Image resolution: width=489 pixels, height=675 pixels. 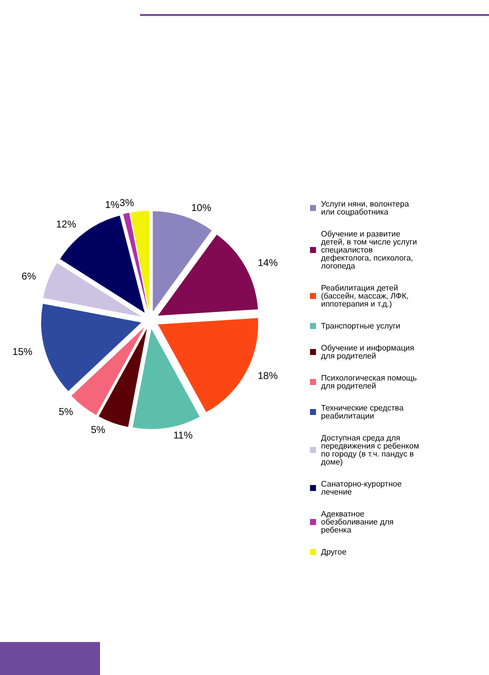 What do you see at coordinates (371, 450) in the screenshot?
I see `legend-label: Доступная среда для передвижения с ребенком по городу (в т.ч. пандус в доме)` at bounding box center [371, 450].